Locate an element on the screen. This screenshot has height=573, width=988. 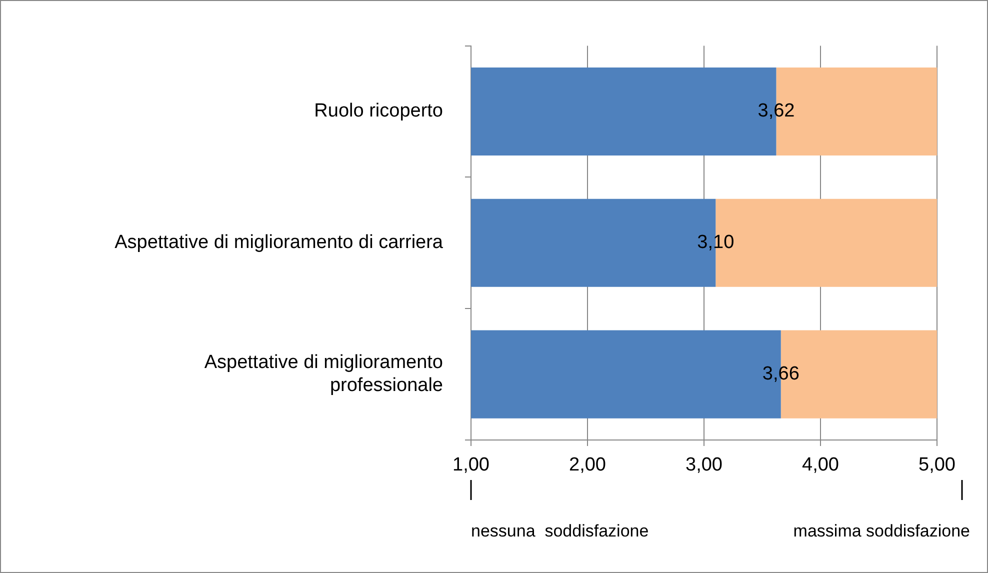
x-tick-label: 2,00 is located at coordinates (587, 465).